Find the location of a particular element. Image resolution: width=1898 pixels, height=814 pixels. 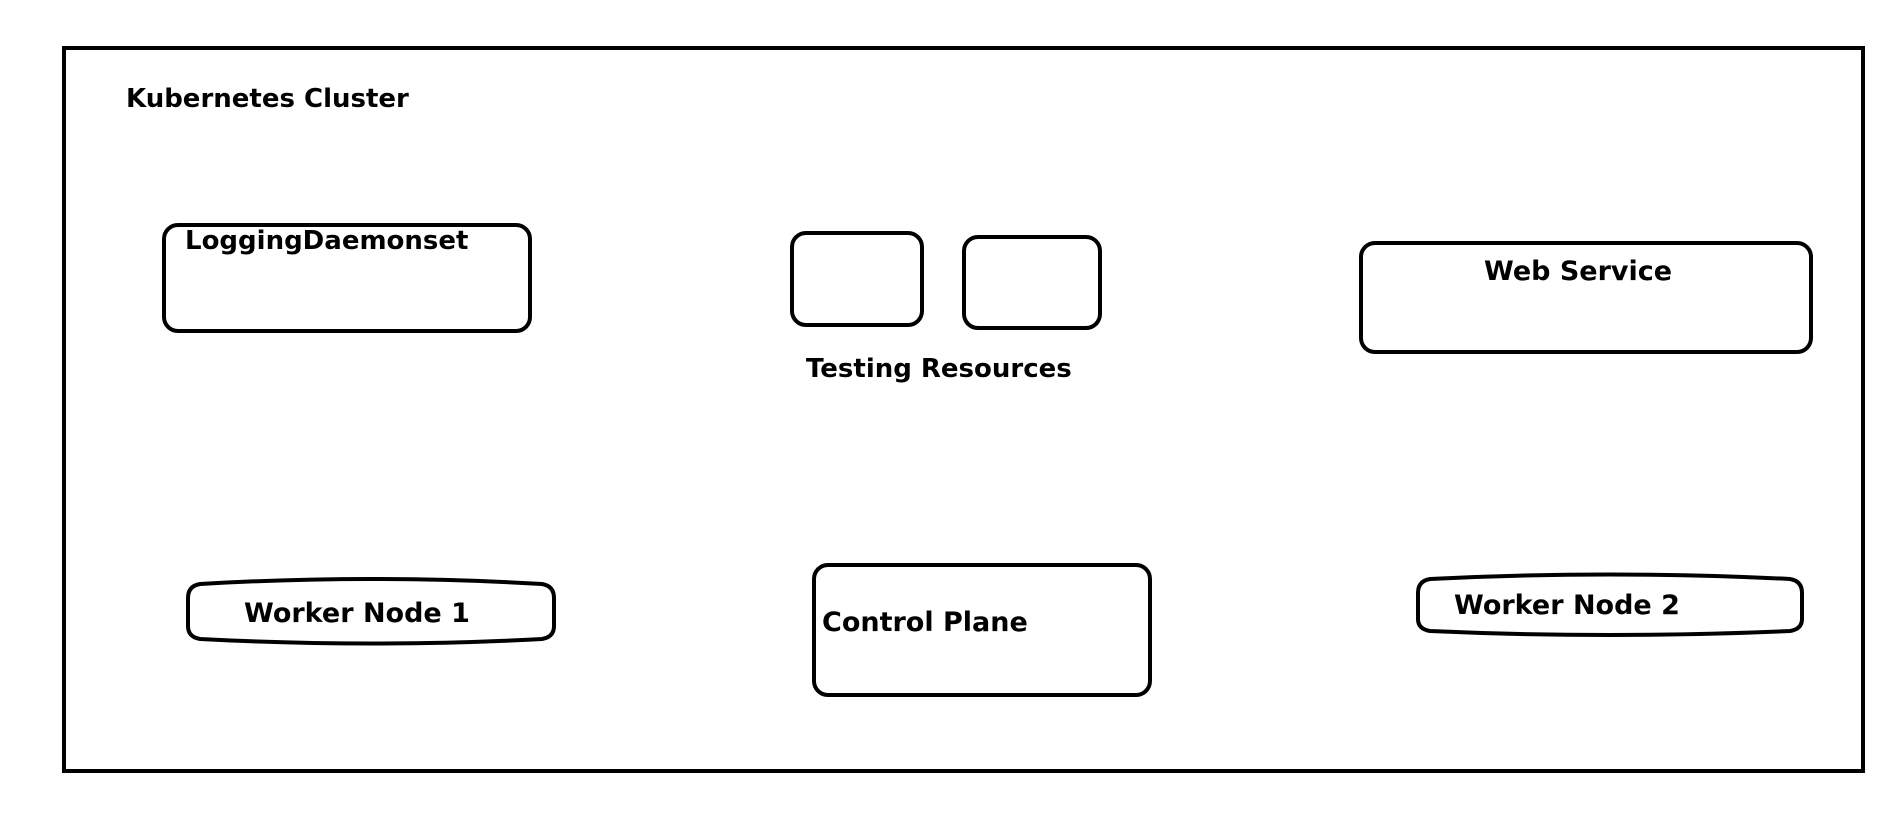

control-plane-box is located at coordinates (982, 630).